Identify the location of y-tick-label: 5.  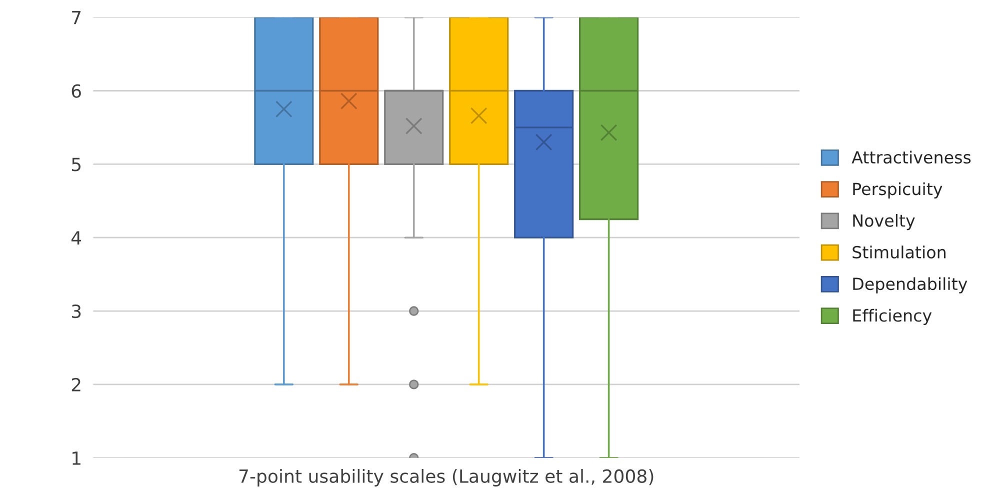
(76, 165).